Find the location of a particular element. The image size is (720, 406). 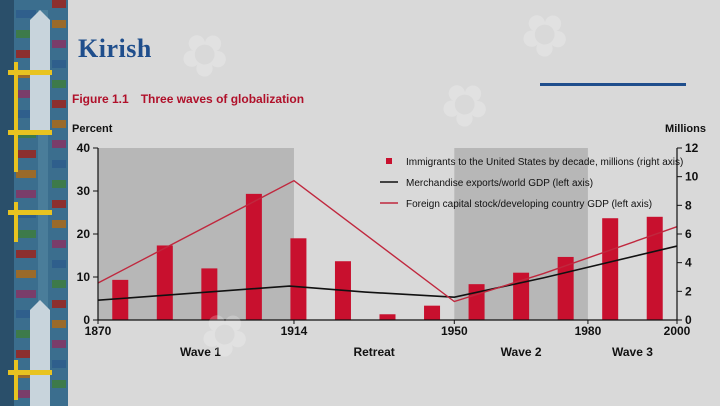

period-label: Retreat is located at coordinates (373, 352).